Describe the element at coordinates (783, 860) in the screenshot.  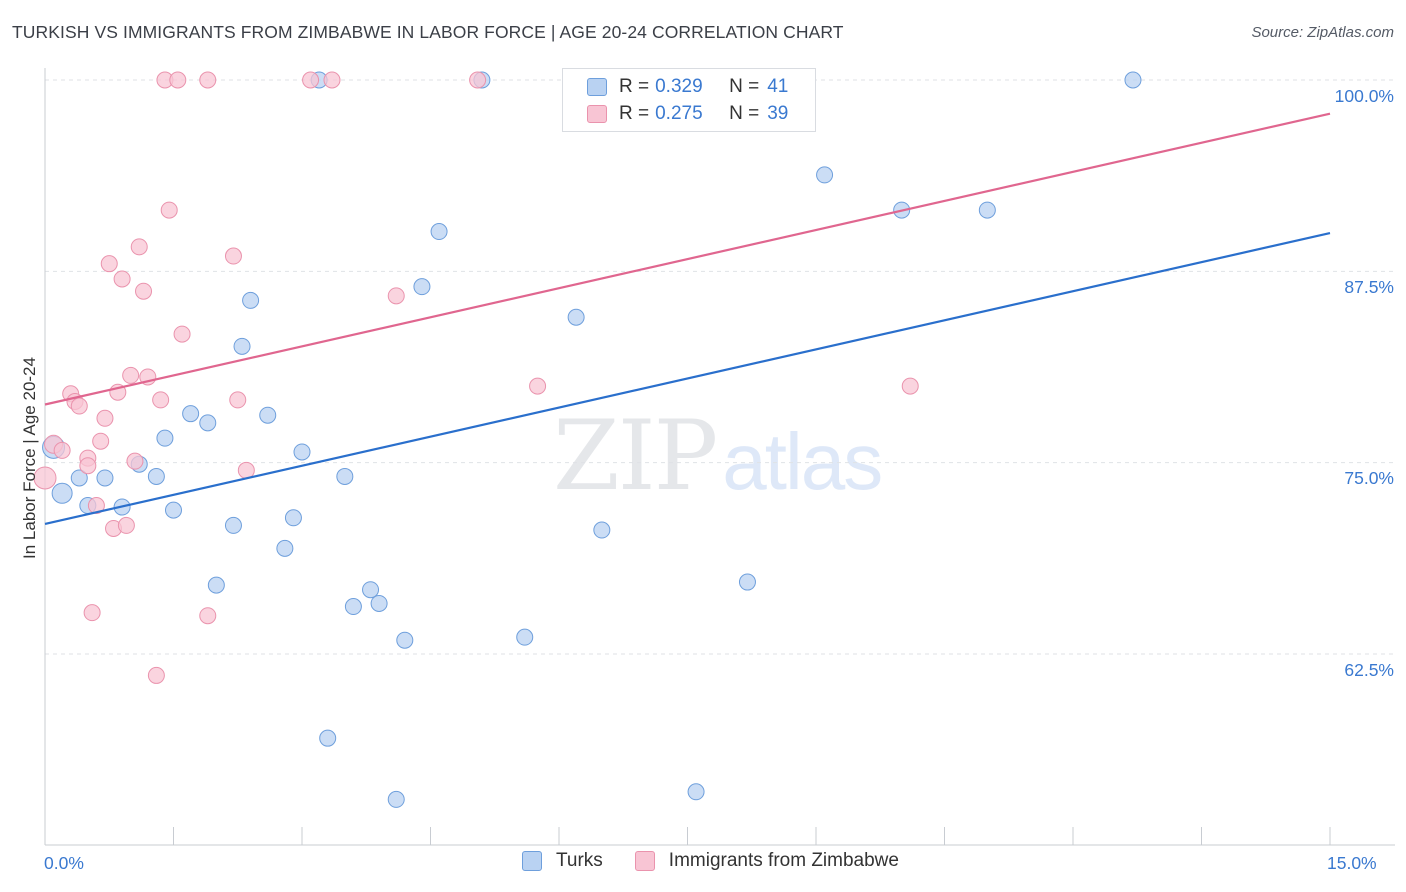
I see `legend-label-zimbabwe: Immigrants from Zimbabwe` at that location.